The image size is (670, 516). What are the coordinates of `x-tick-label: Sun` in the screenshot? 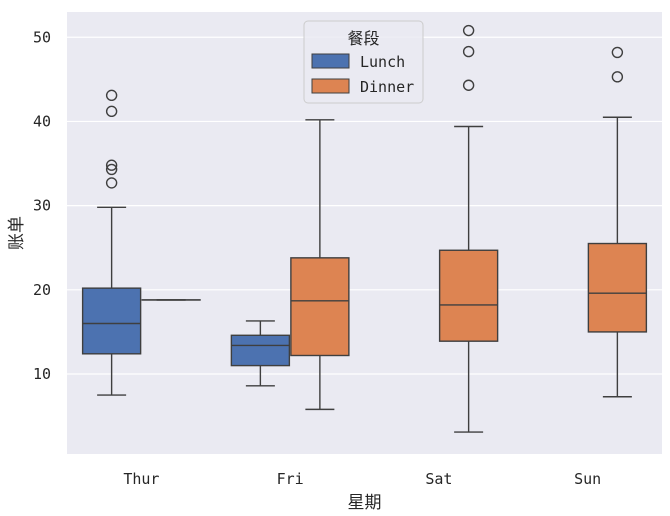 It's located at (587, 479).